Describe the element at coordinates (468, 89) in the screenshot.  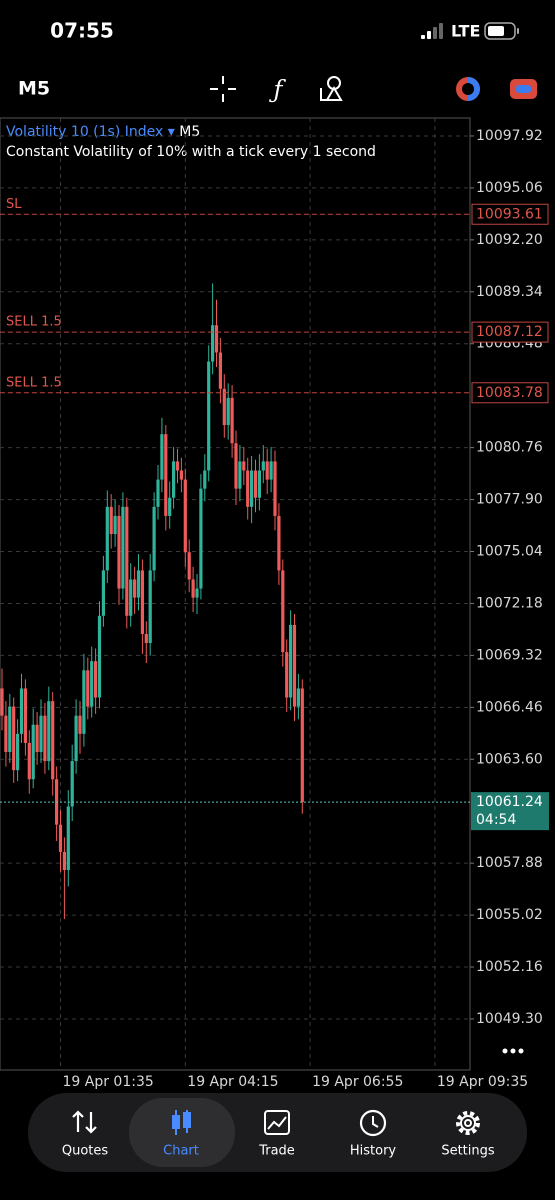
I see `trade-mode-icon` at that location.